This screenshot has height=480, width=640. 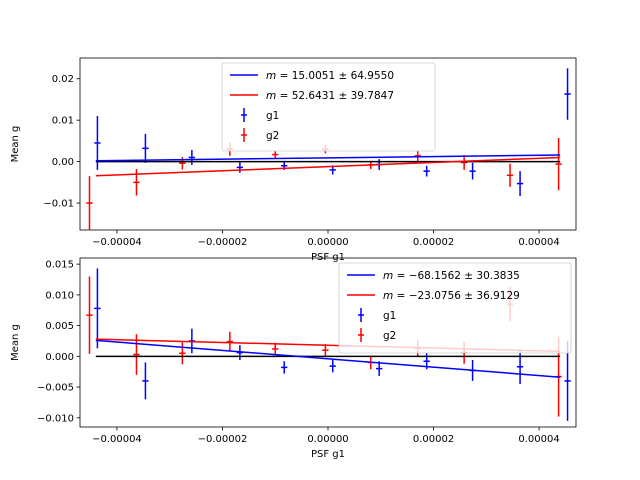 I want to click on y-tick-label: 0.010, so click(x=59, y=295).